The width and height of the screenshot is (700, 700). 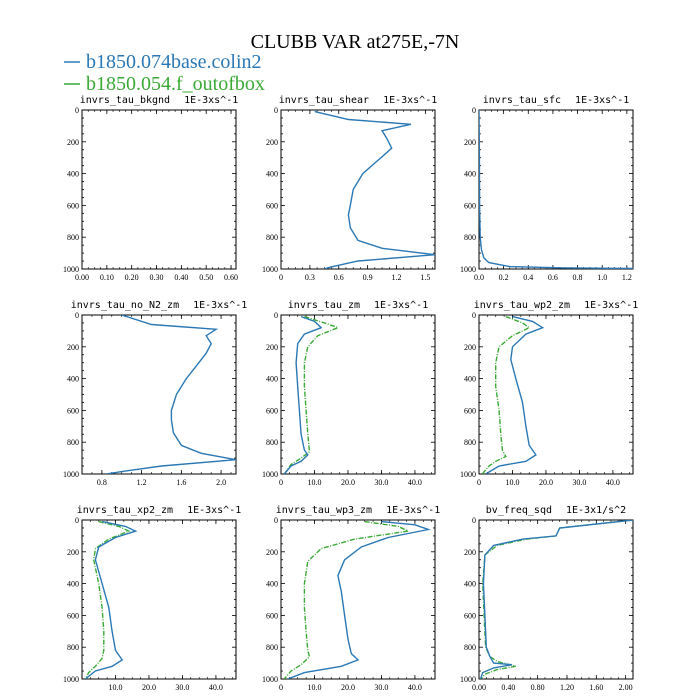 I want to click on xtick-label: 1.6, so click(x=181, y=482).